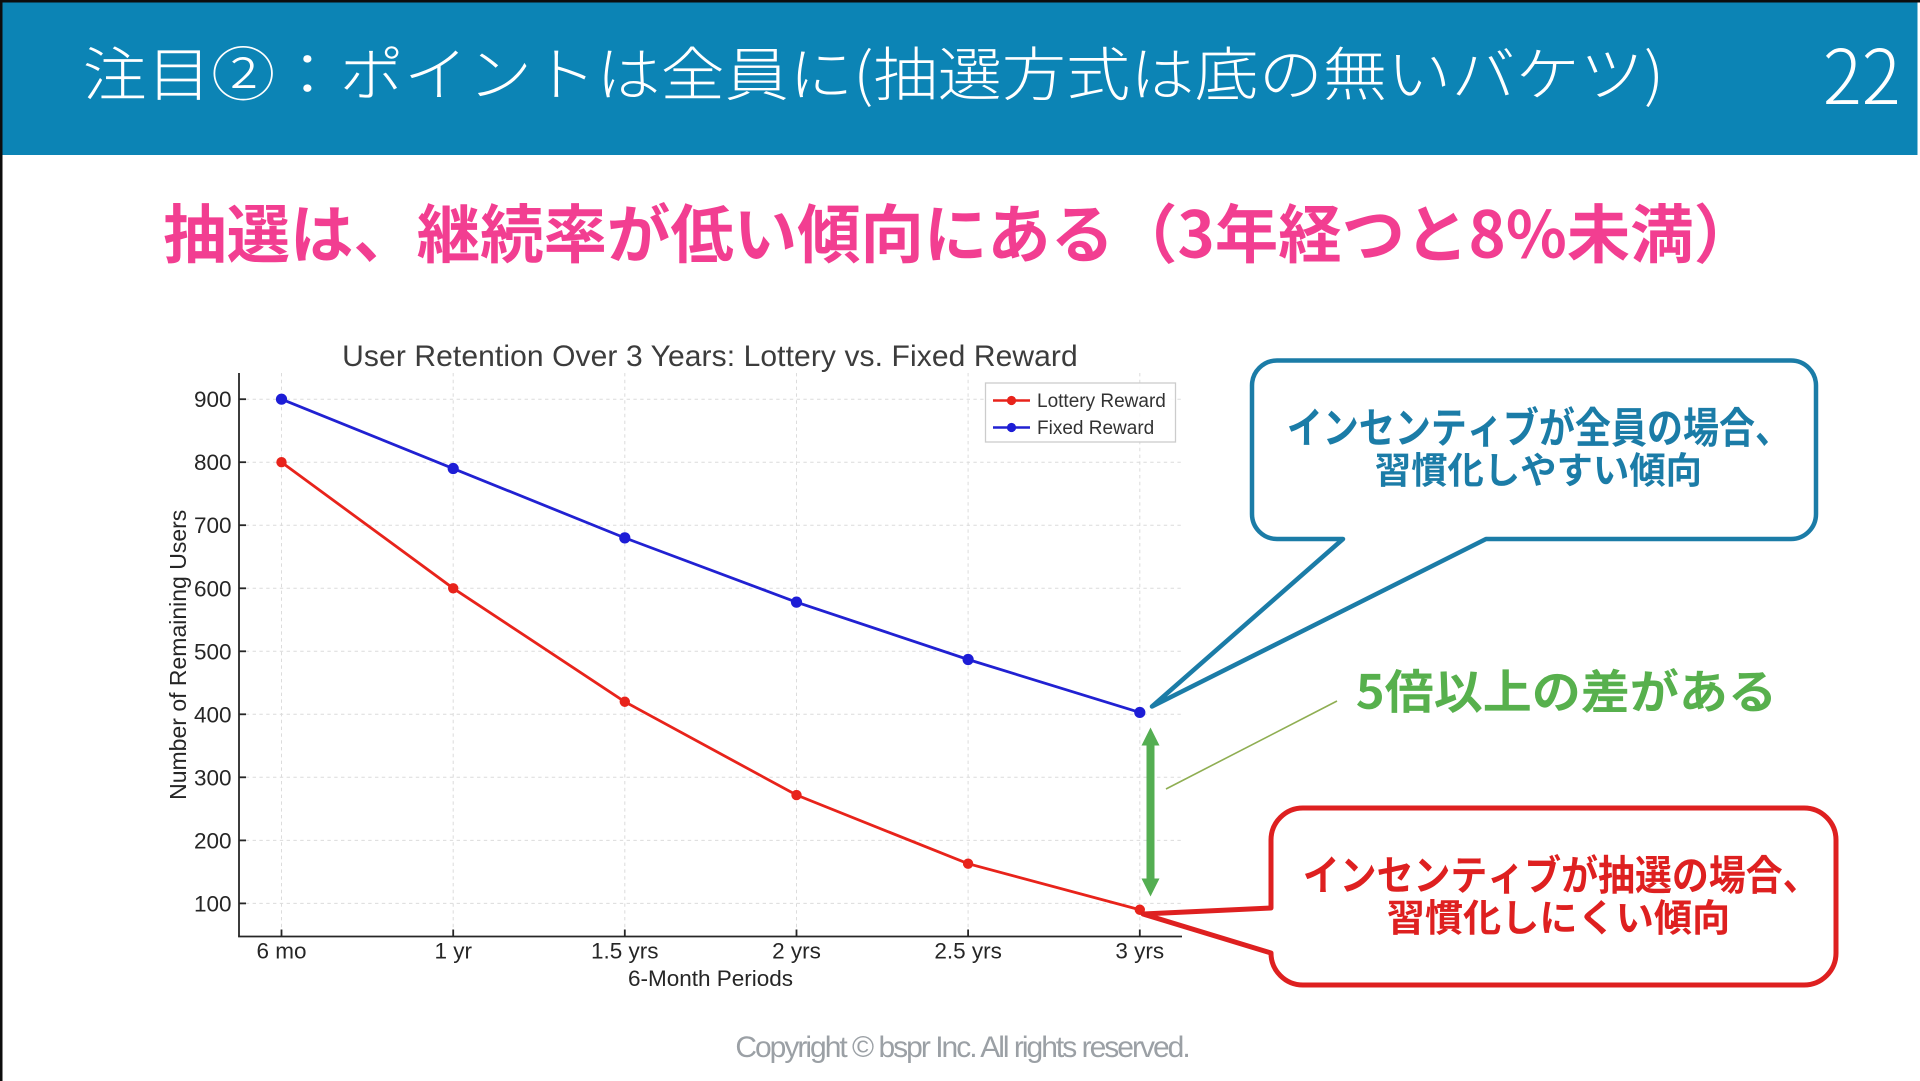  Describe the element at coordinates (213, 525) in the screenshot. I see `svg-text: 700` at that location.